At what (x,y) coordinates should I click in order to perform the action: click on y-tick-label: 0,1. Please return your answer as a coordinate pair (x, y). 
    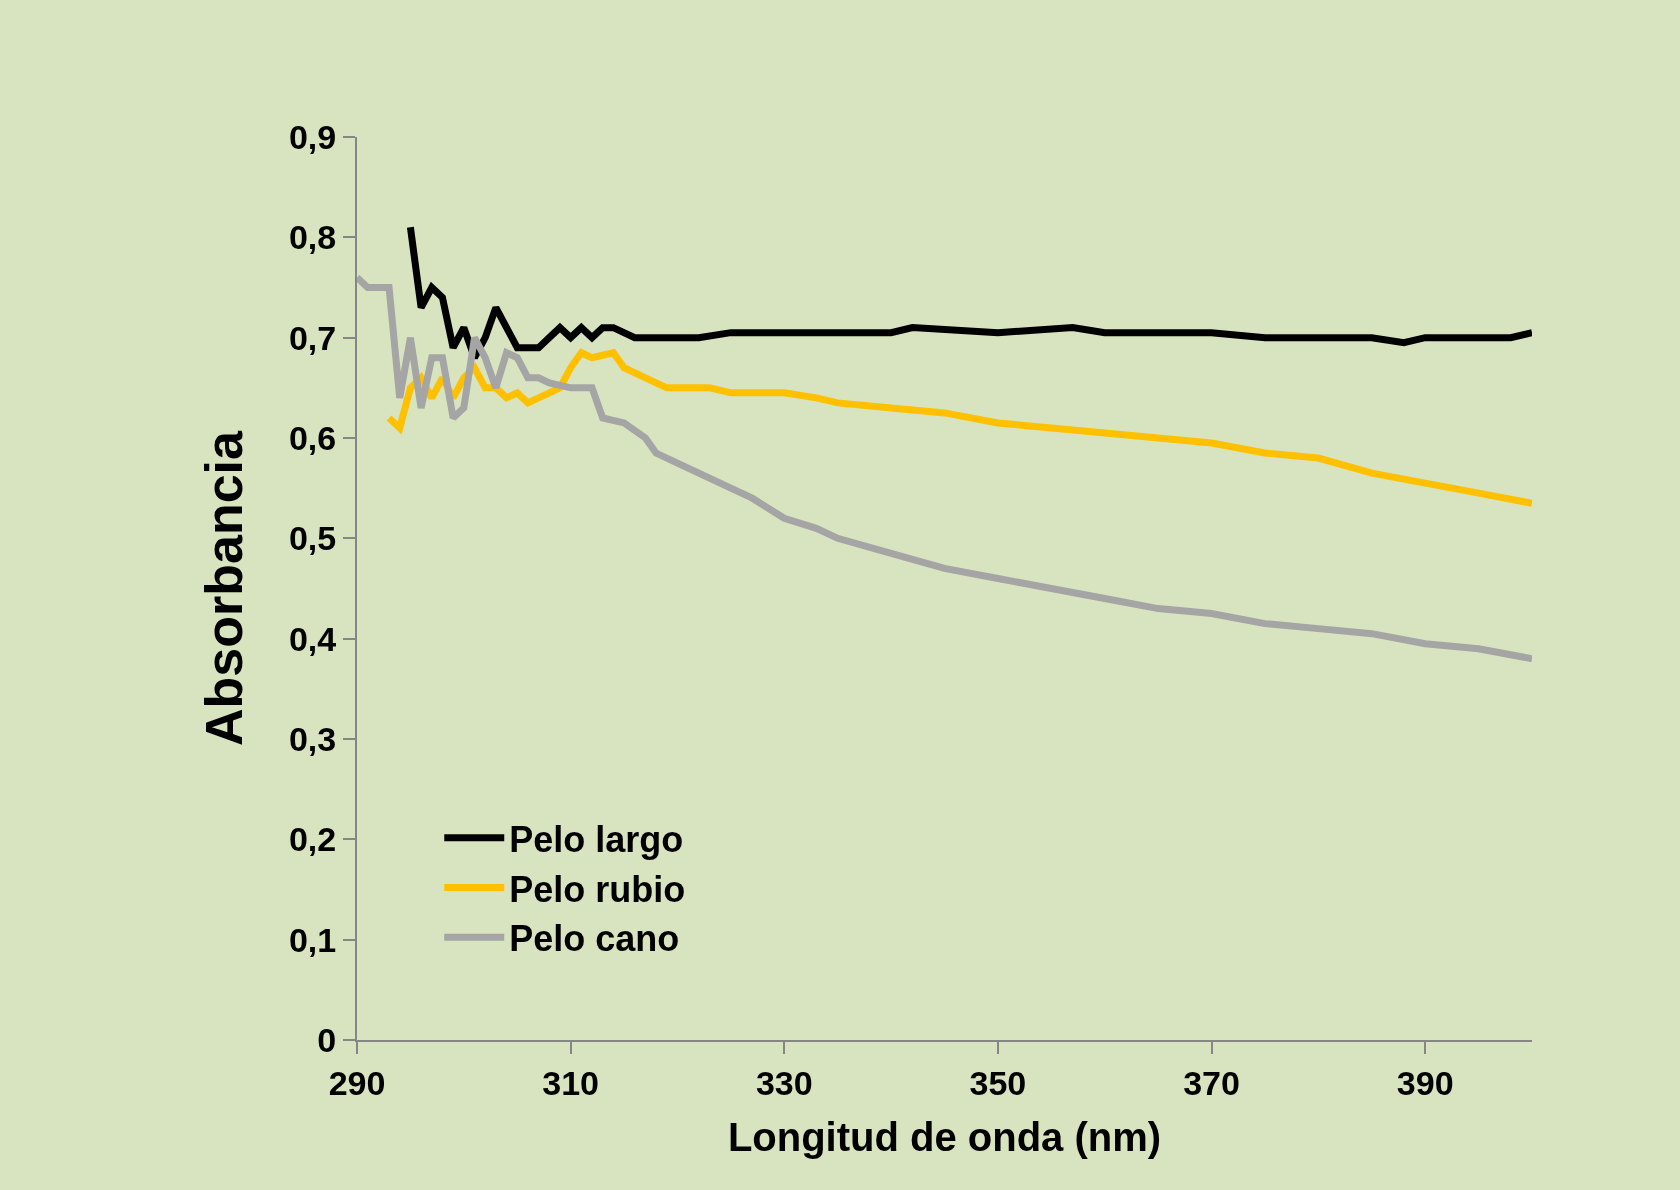
    Looking at the image, I should click on (312, 939).